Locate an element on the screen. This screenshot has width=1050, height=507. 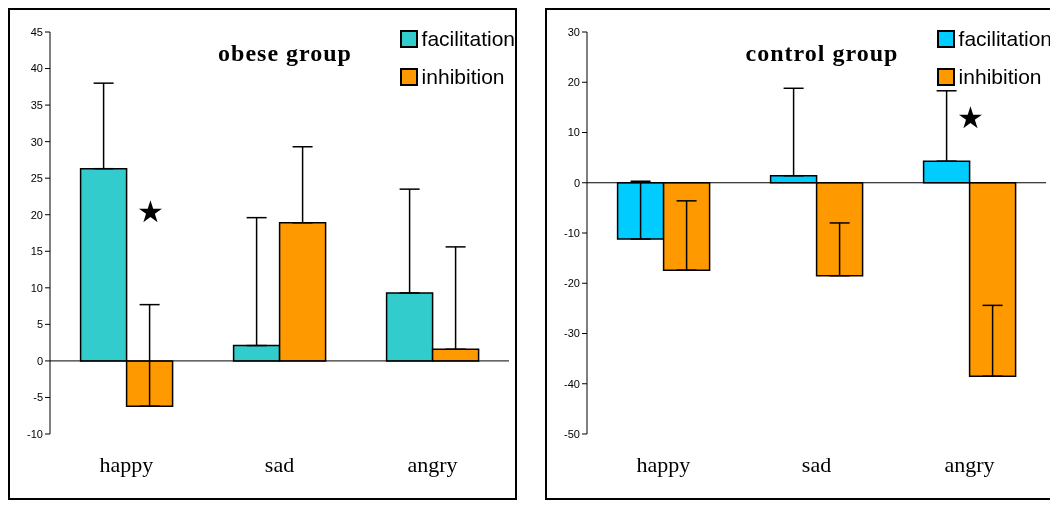
y-tick-label: -50 is located at coordinates (572, 433).